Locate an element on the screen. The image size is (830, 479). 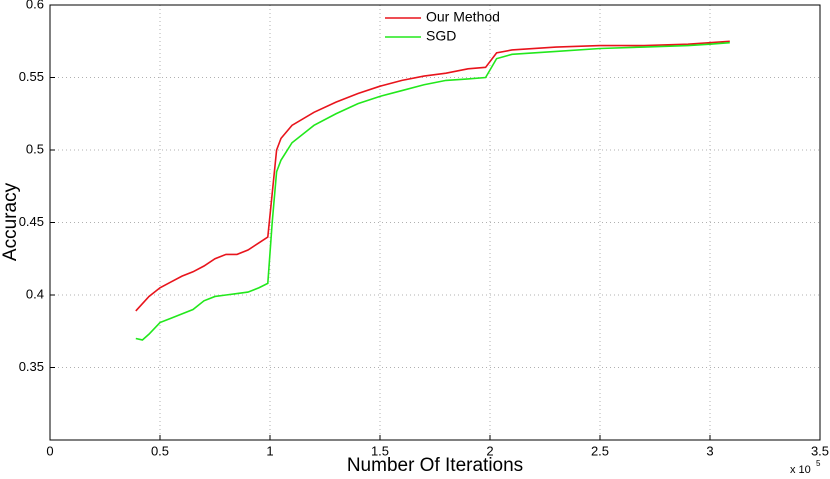
y-tick-label: 0.45 is located at coordinates (31, 221).